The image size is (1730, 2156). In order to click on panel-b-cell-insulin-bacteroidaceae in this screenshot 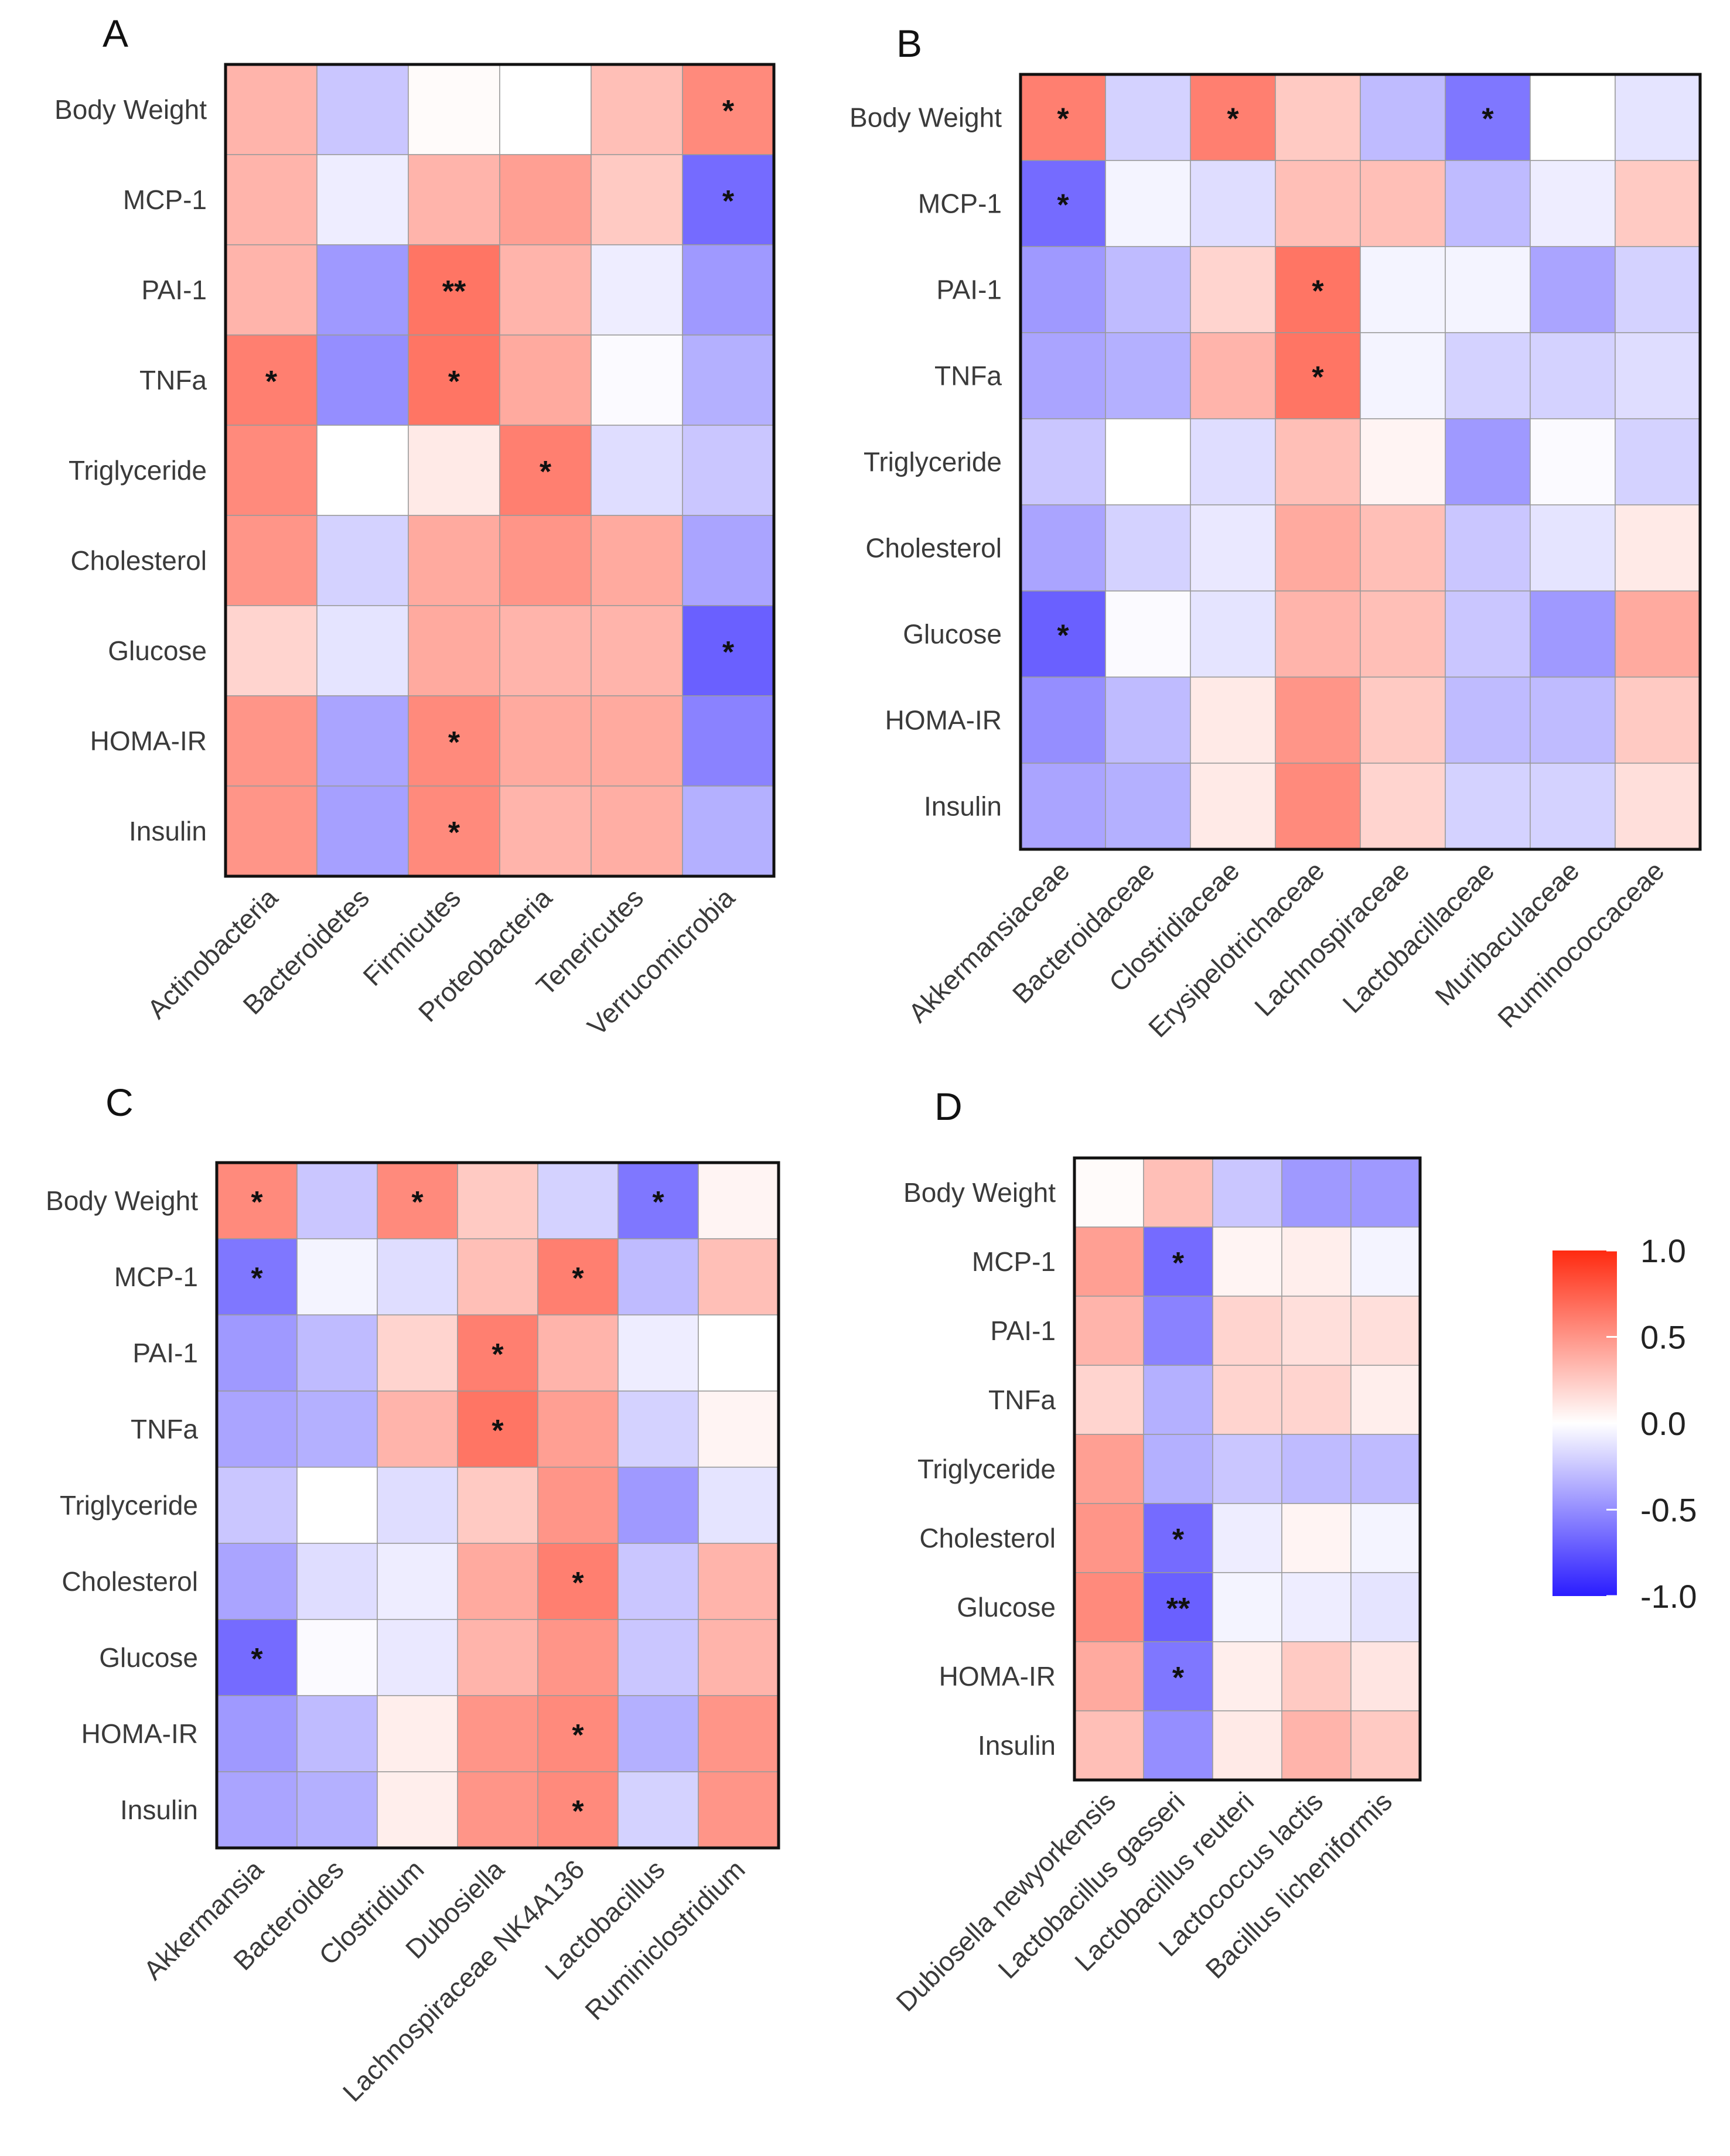, I will do `click(1148, 806)`.